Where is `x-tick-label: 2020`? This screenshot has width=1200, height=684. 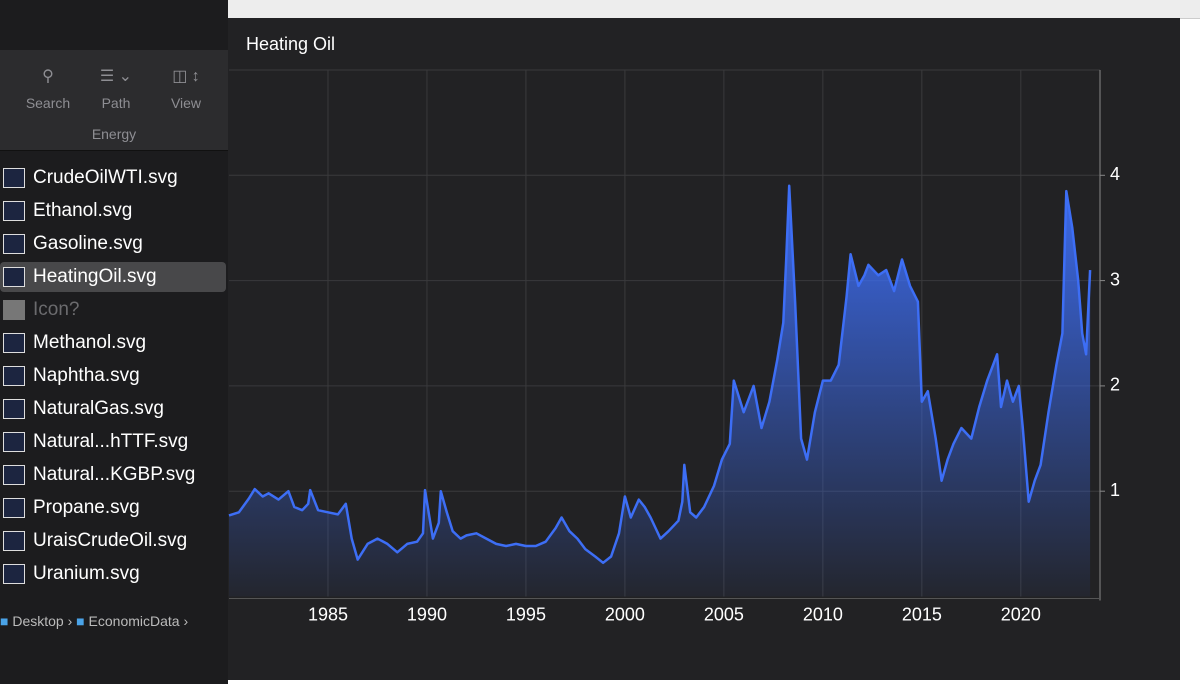
x-tick-label: 2020 is located at coordinates (1021, 614).